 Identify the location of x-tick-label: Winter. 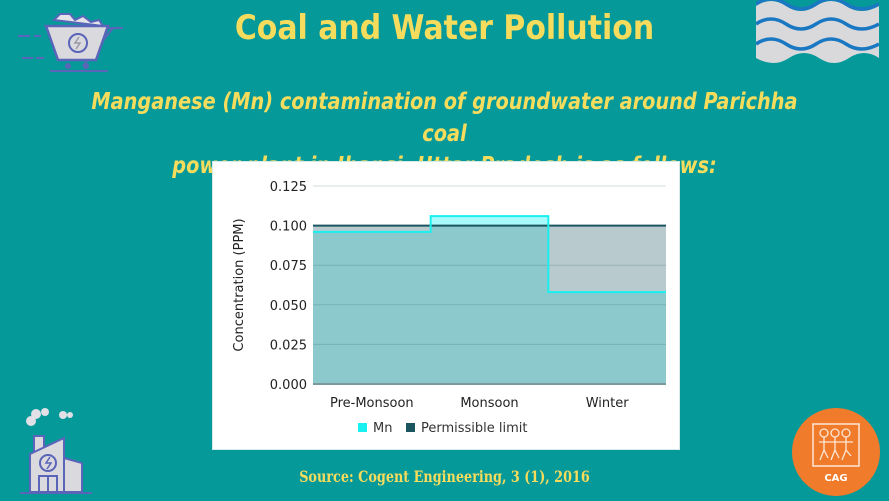
(608, 403).